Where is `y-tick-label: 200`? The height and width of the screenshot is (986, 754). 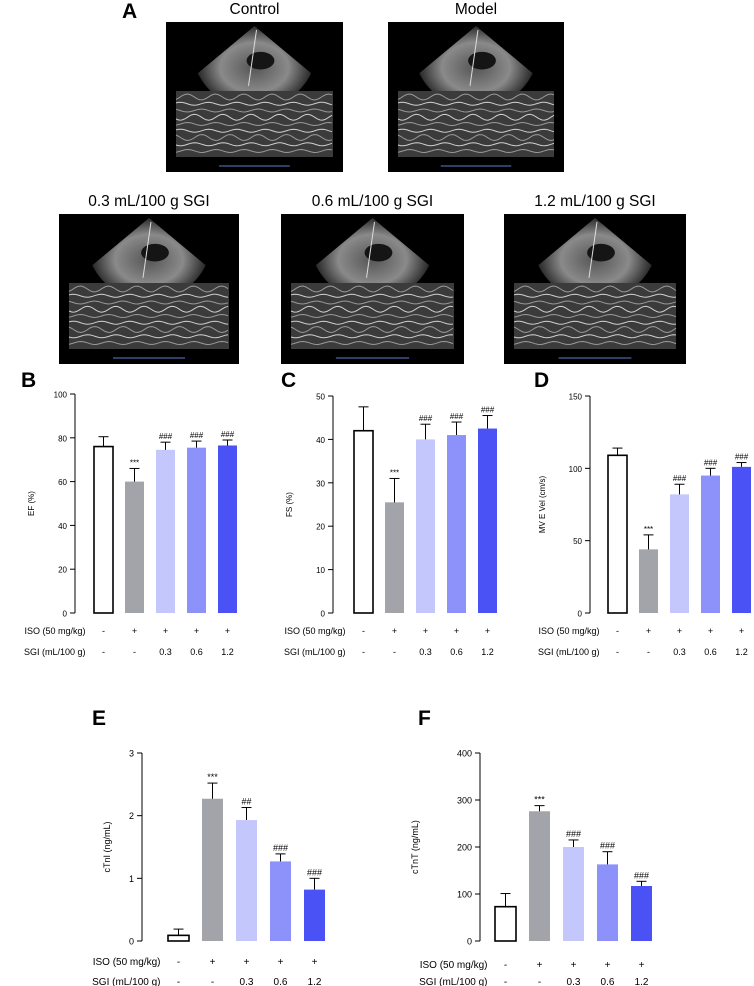 y-tick-label: 200 is located at coordinates (464, 848).